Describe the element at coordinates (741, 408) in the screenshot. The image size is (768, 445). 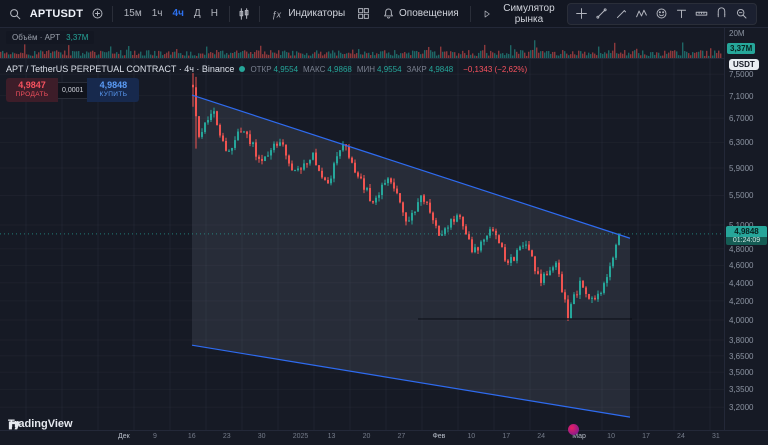
I see `price-tick: 3,2000` at that location.